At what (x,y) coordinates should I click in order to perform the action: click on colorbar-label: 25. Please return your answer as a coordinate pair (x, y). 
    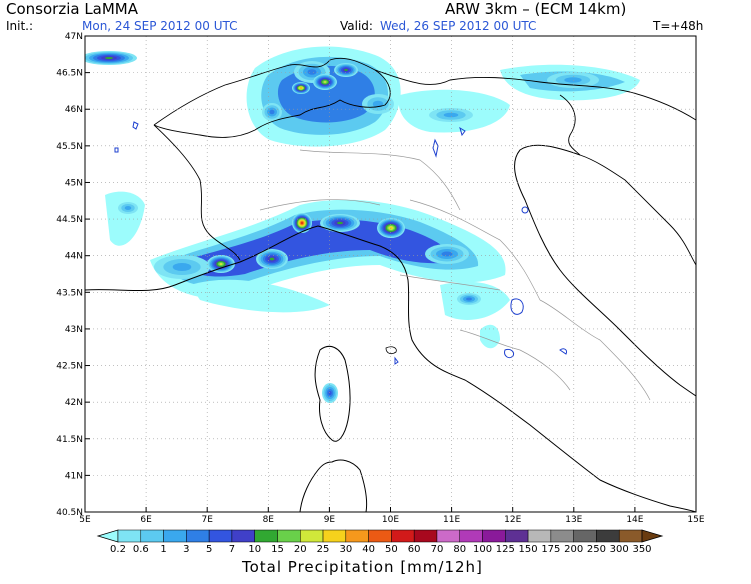
    Looking at the image, I should click on (323, 549).